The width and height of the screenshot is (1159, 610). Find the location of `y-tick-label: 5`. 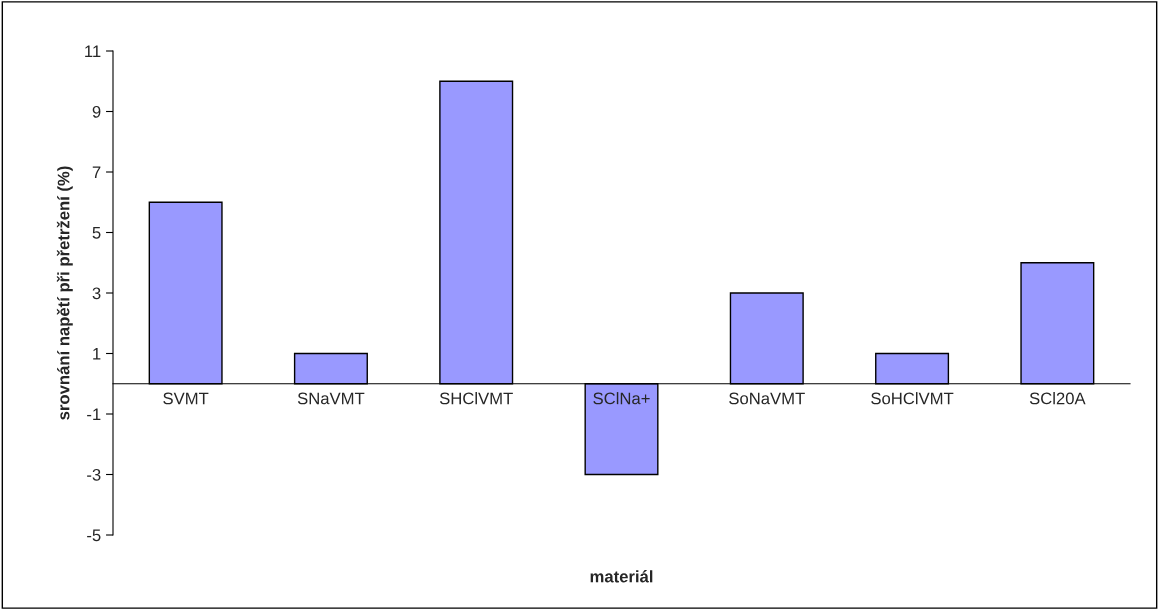

y-tick-label: 5 is located at coordinates (96, 233).